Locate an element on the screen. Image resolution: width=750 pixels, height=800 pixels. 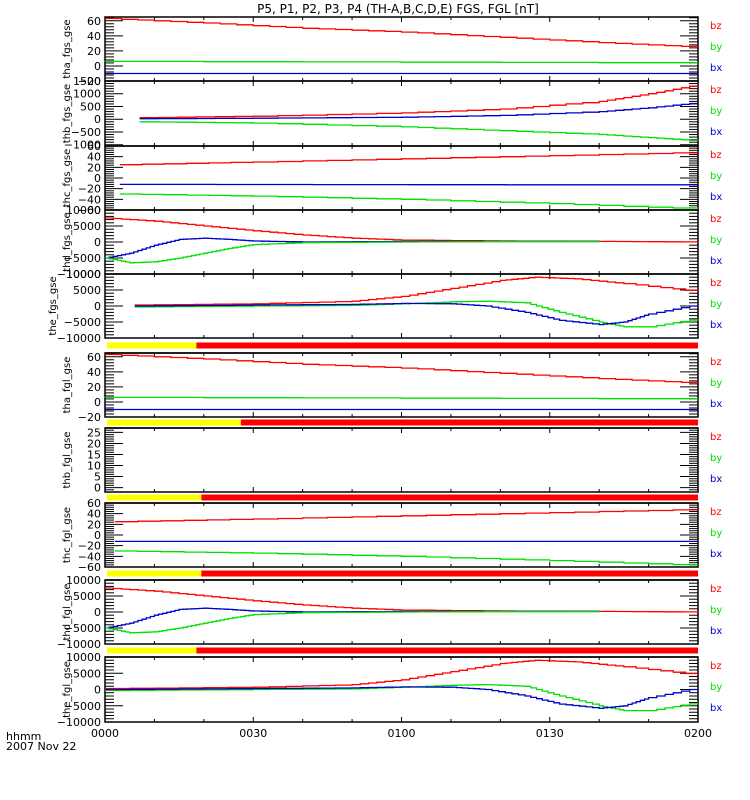
status-bar-the_fgs_gse is located at coordinates (401, 348).